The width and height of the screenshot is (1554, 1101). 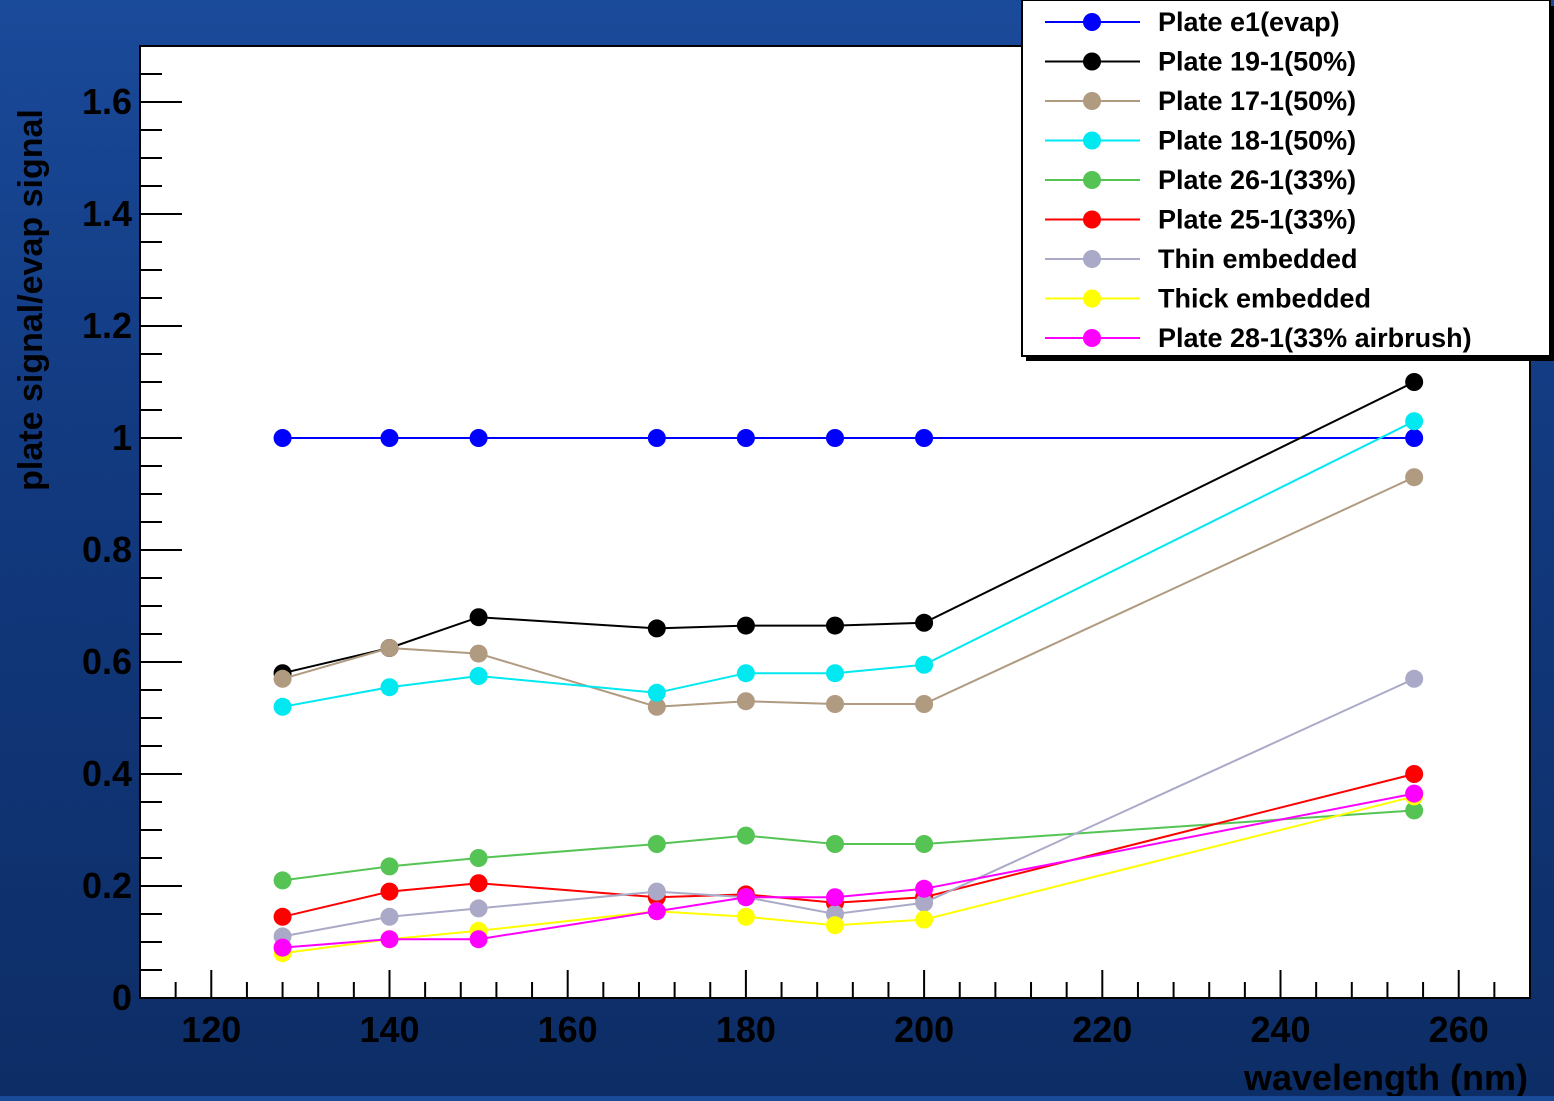 I want to click on y-tick-label: 0.4, so click(x=107, y=773).